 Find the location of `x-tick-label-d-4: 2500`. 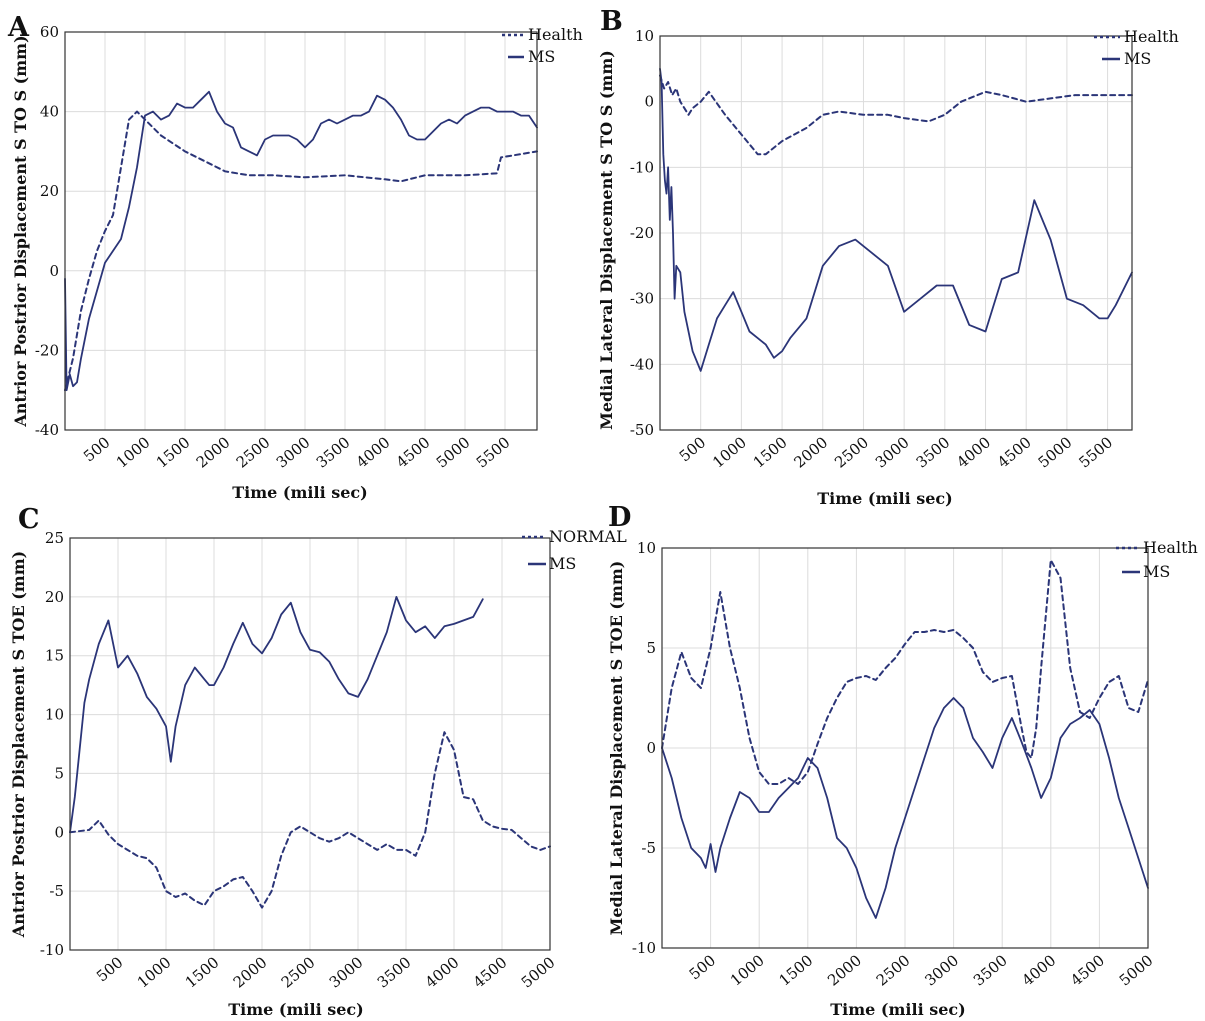

x-tick-label-d-4: 2500 is located at coordinates (893, 970).